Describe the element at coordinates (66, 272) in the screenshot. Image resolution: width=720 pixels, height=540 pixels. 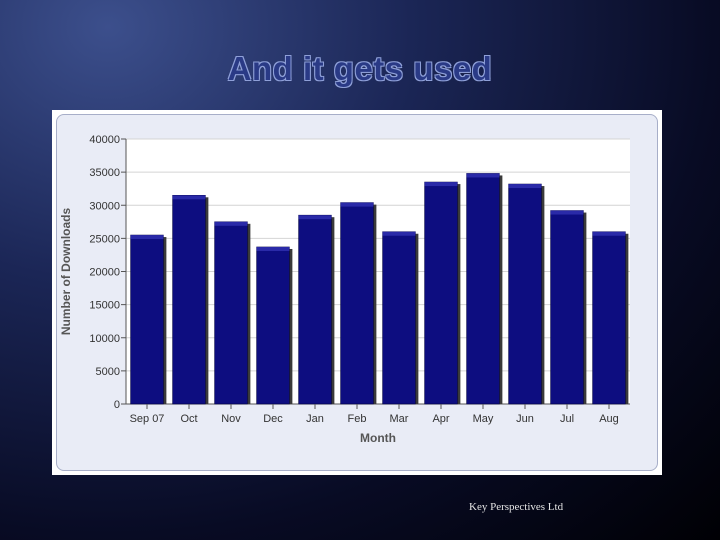
I see `y-axis-label: Number of Downloads` at that location.